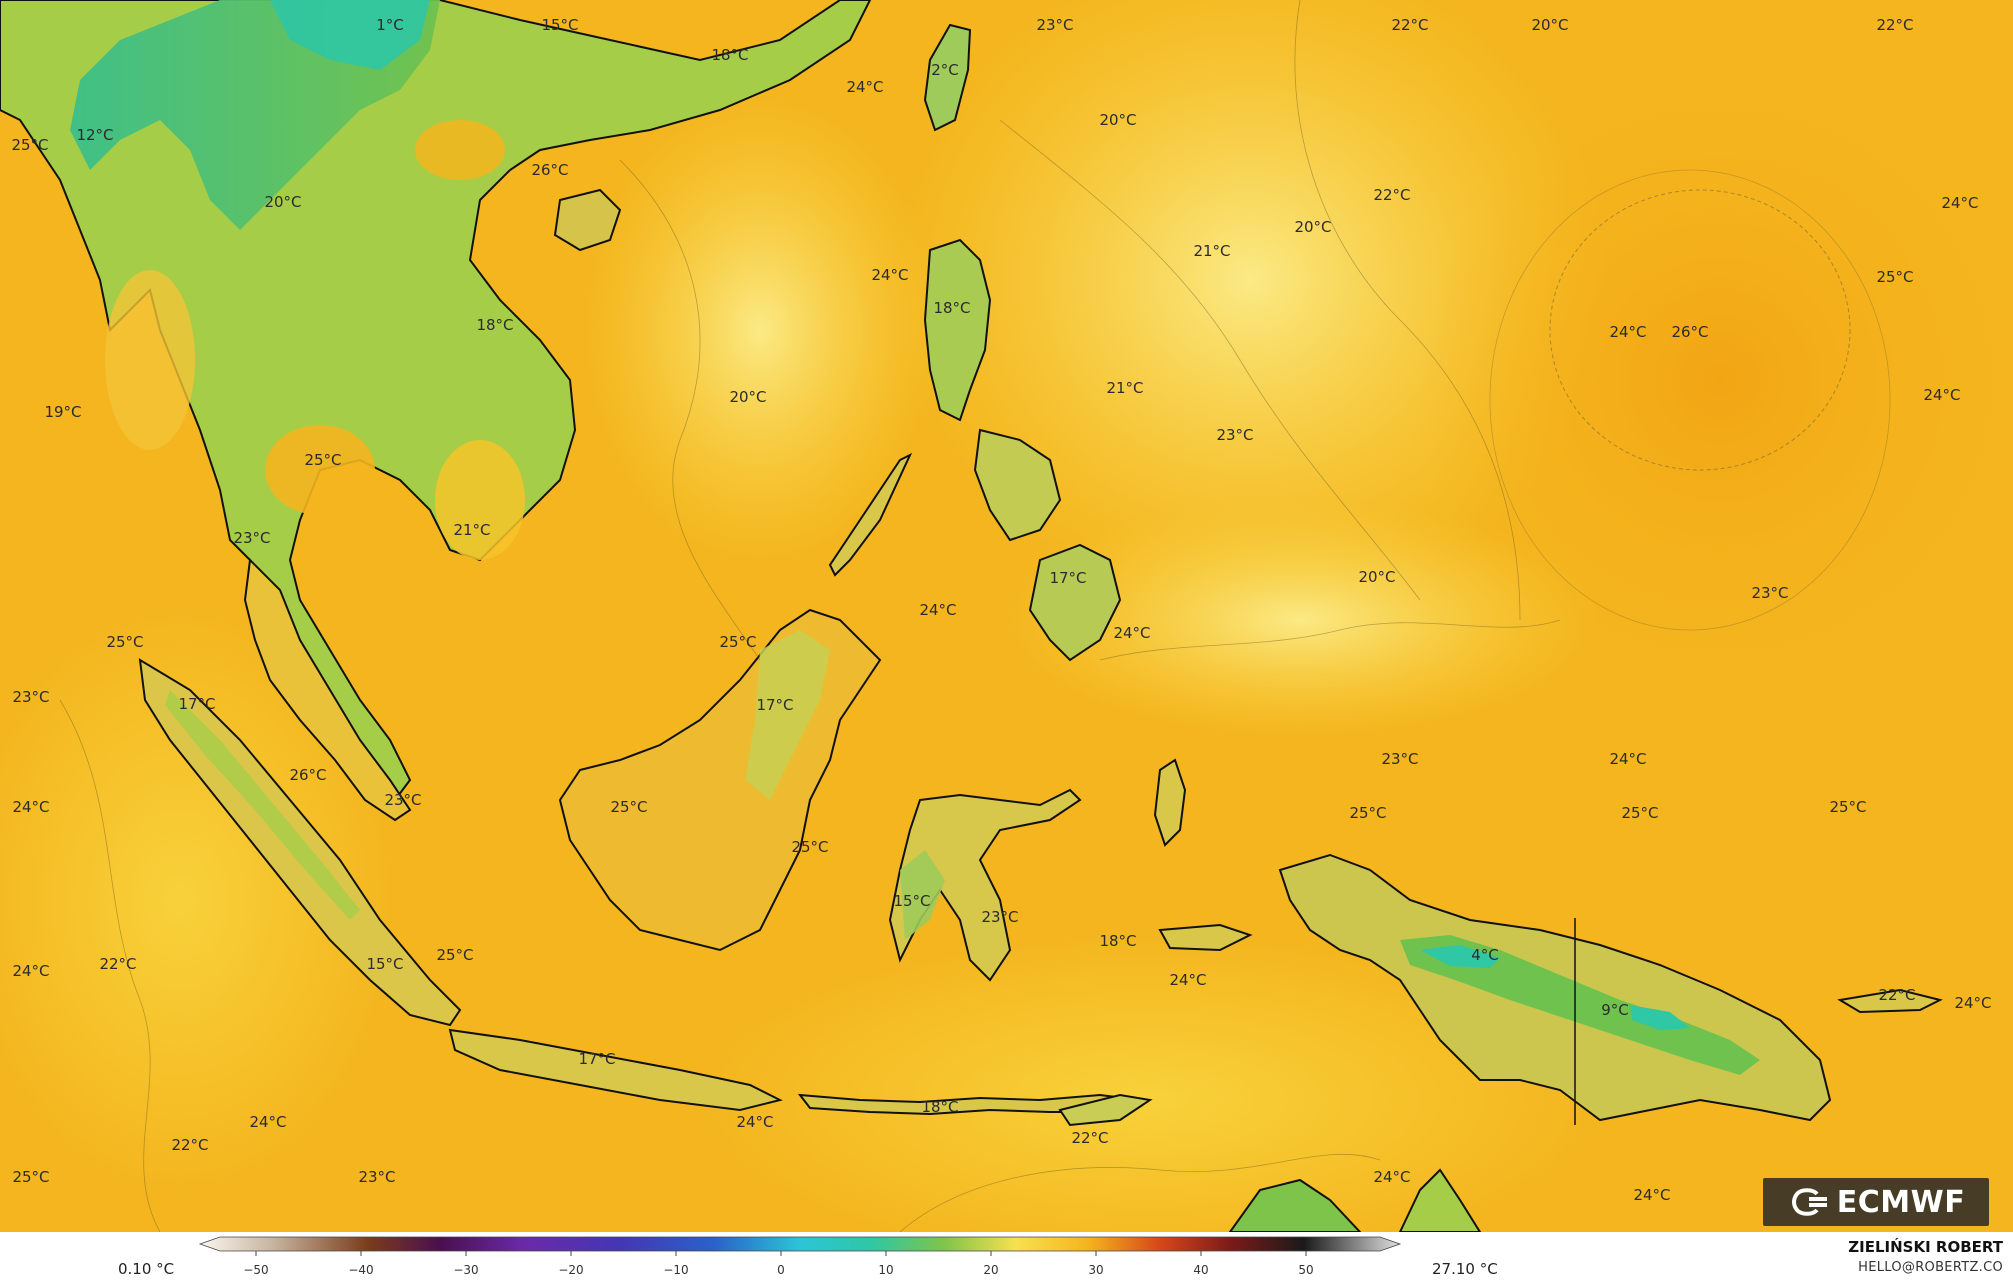 The width and height of the screenshot is (2013, 1287). Describe the element at coordinates (957, 330) in the screenshot. I see `land-luzon` at that location.